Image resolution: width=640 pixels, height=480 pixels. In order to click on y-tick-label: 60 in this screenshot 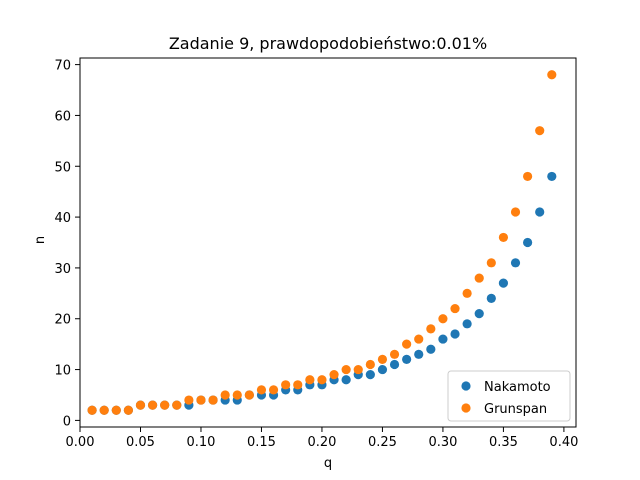, I will do `click(62, 116)`.